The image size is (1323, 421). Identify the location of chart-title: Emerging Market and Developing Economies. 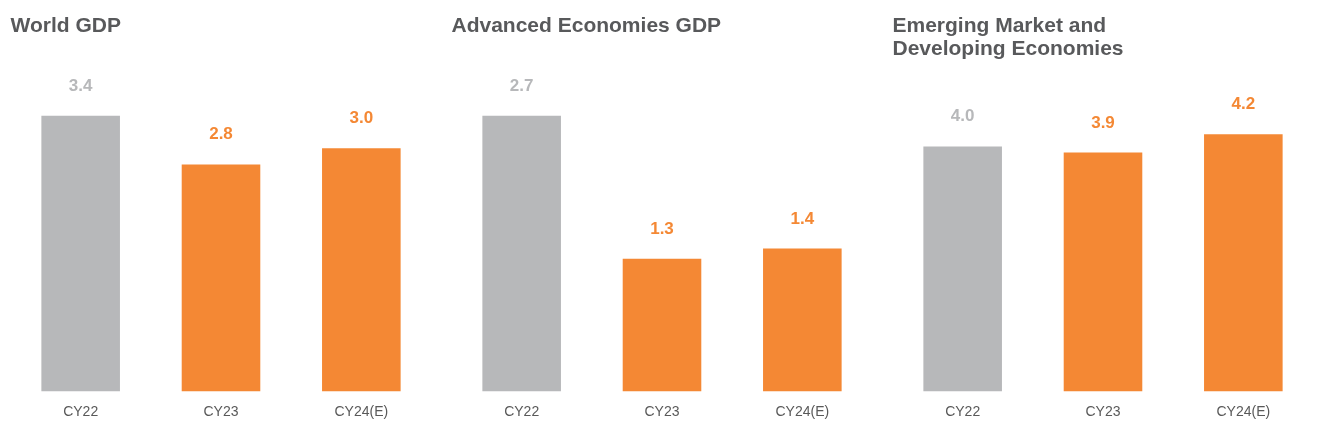
(1008, 35).